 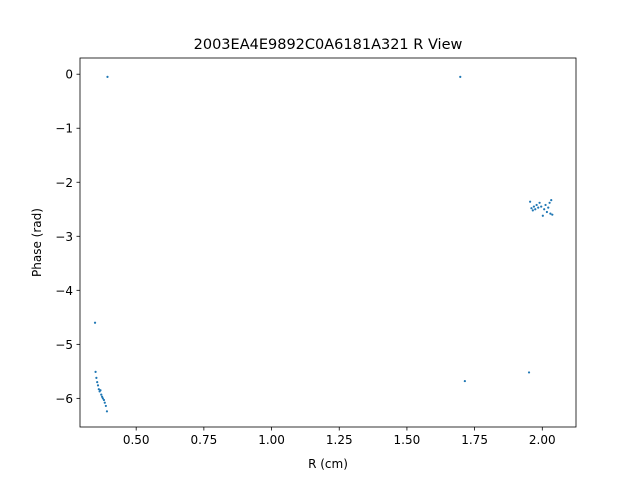 What do you see at coordinates (204, 440) in the screenshot?
I see `x-tick-label: 0.75` at bounding box center [204, 440].